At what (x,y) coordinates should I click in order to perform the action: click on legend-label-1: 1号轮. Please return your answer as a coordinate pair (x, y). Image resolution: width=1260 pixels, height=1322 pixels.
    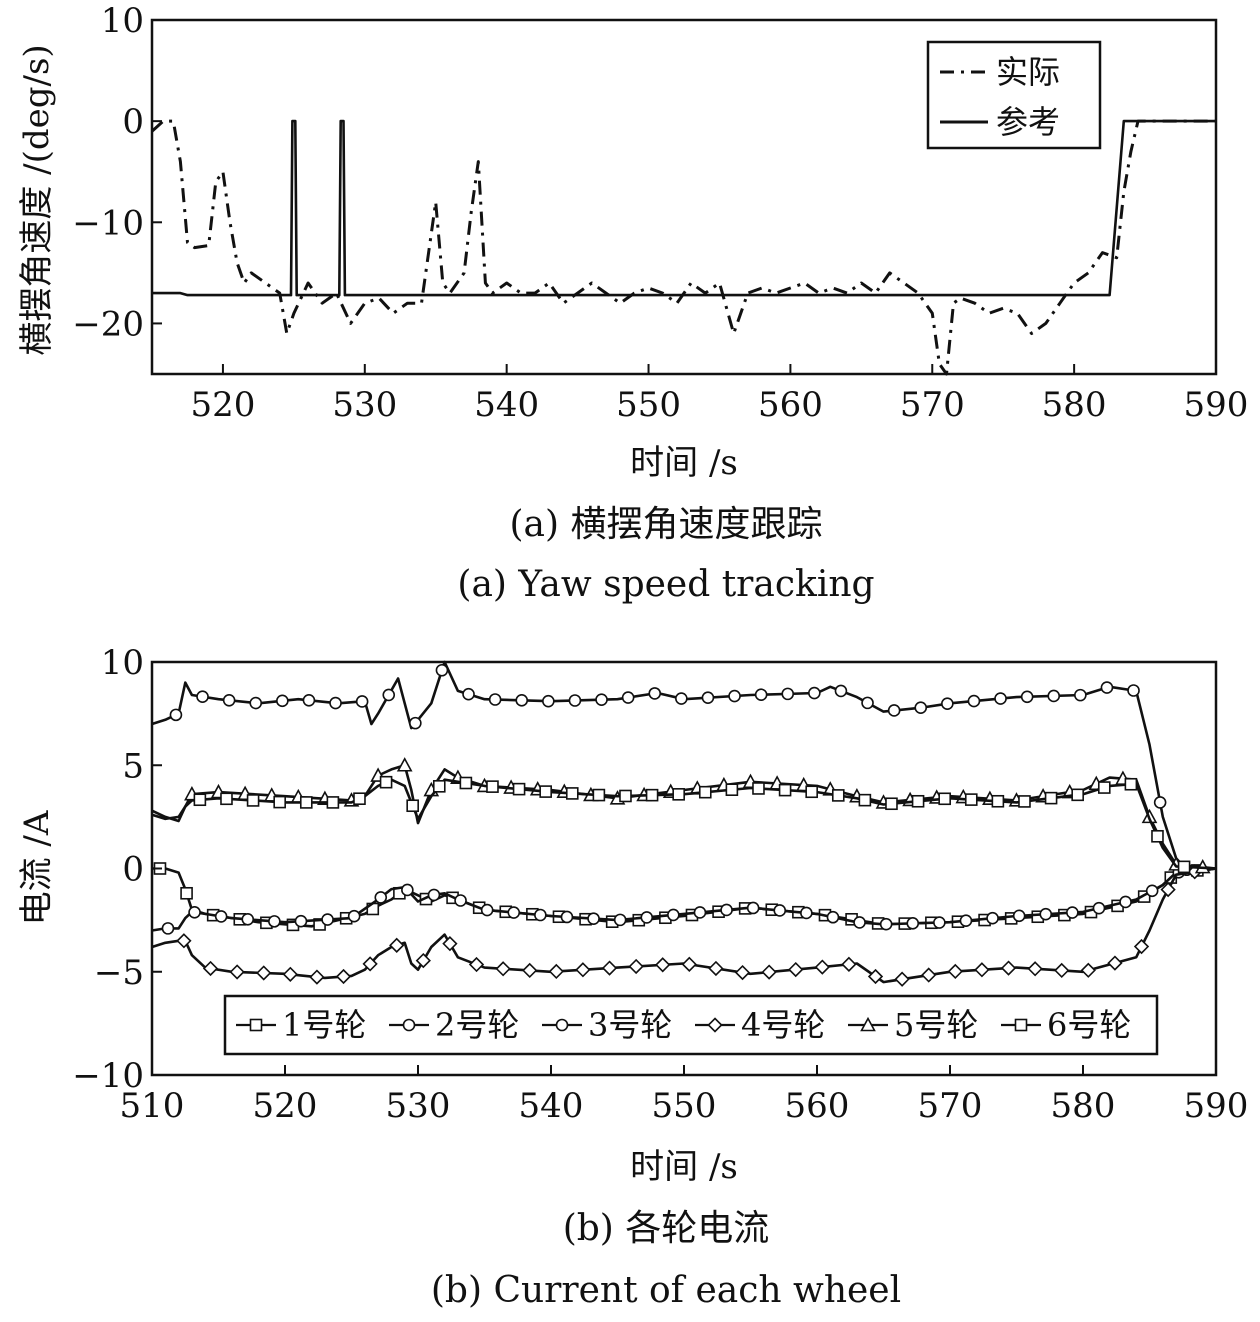
    Looking at the image, I should click on (324, 1025).